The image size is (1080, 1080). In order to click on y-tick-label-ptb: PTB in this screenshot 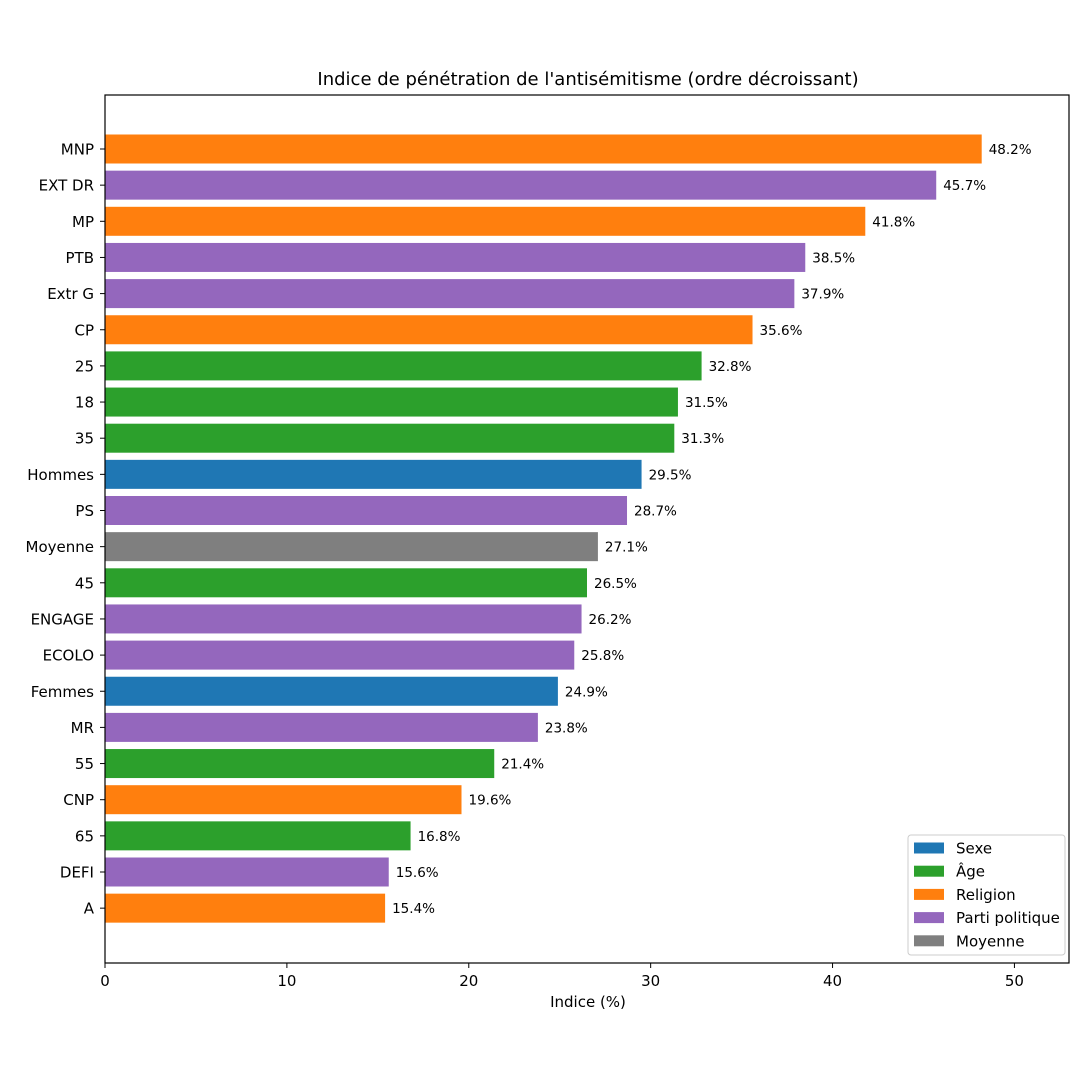, I will do `click(80, 258)`.